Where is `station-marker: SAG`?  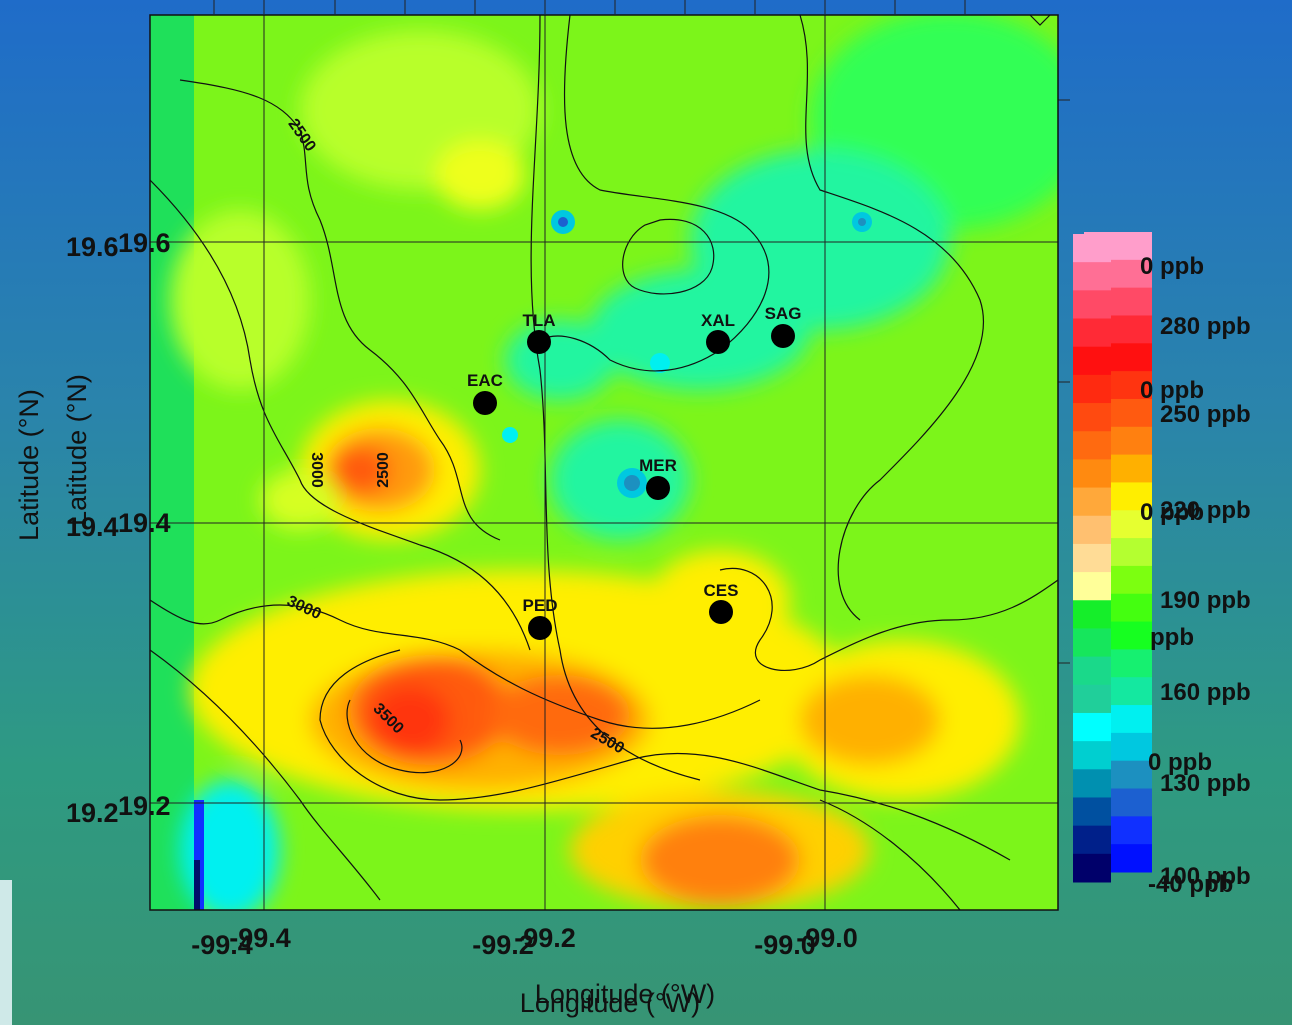 station-marker: SAG is located at coordinates (783, 326).